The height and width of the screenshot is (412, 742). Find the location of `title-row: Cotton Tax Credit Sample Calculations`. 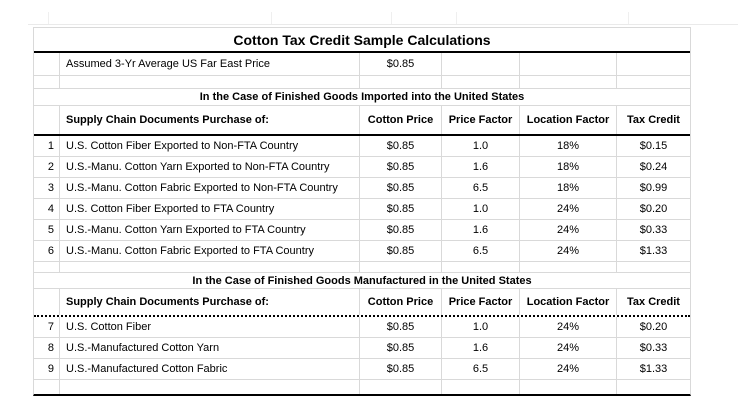

title-row: Cotton Tax Credit Sample Calculations is located at coordinates (362, 40).